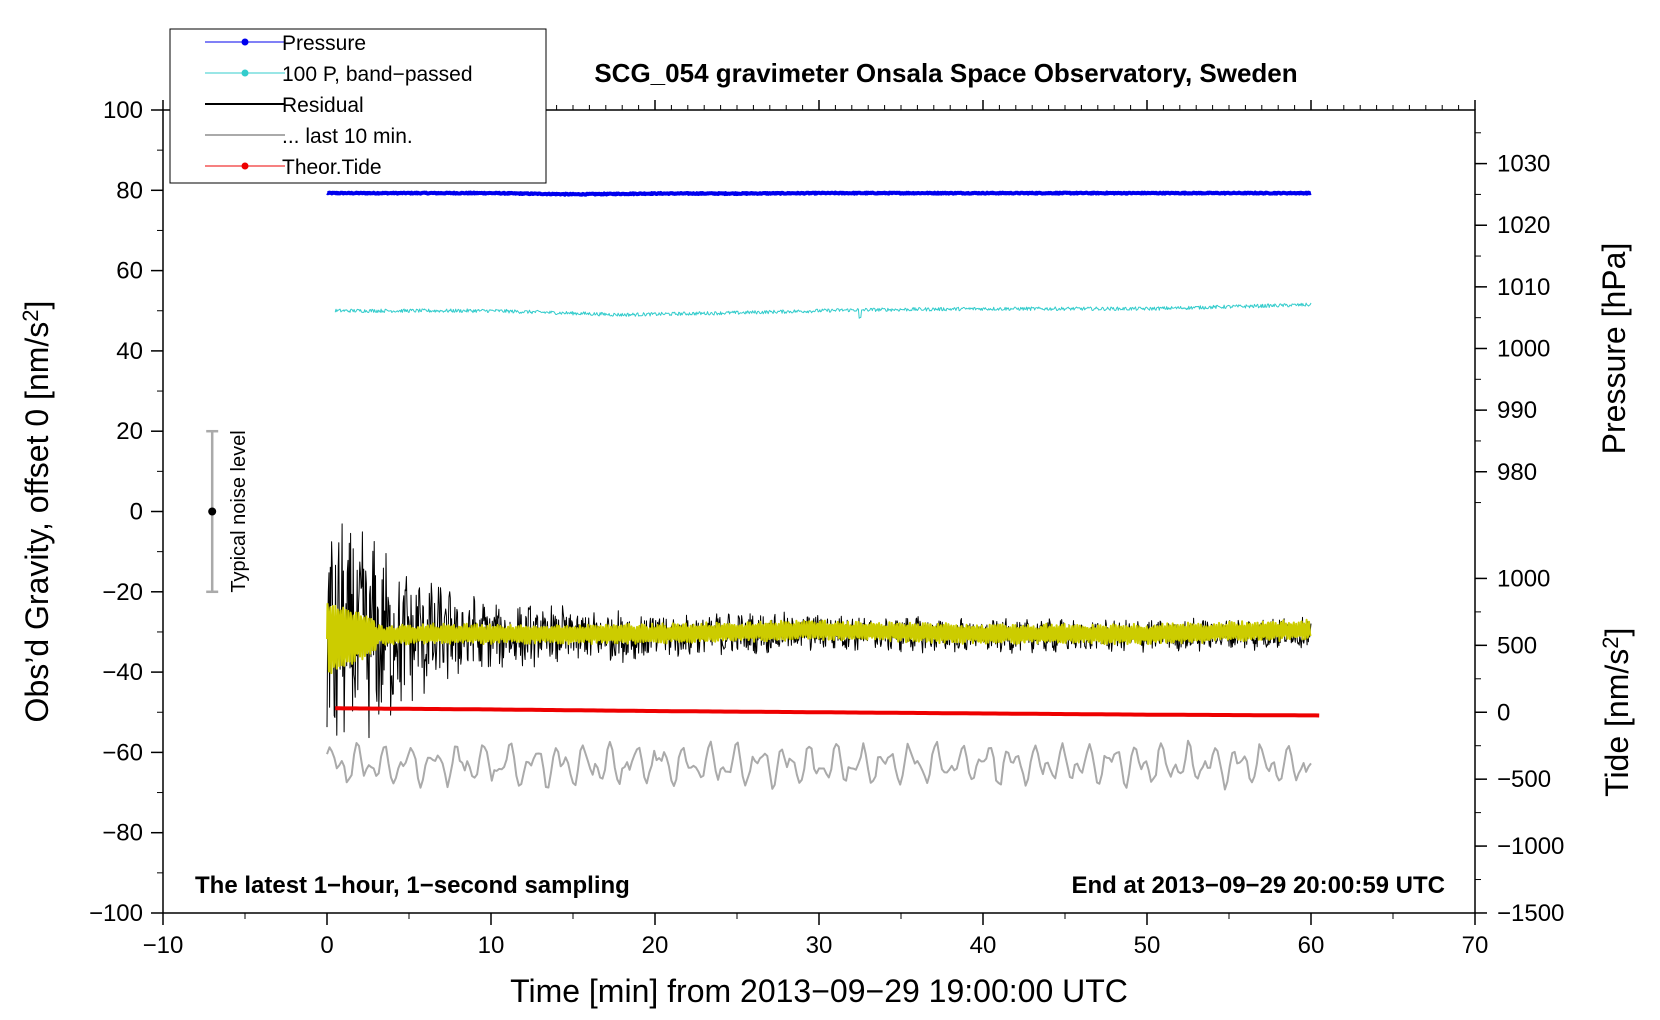  I want to click on tide-title-superscript: 2, so click(1610, 642).